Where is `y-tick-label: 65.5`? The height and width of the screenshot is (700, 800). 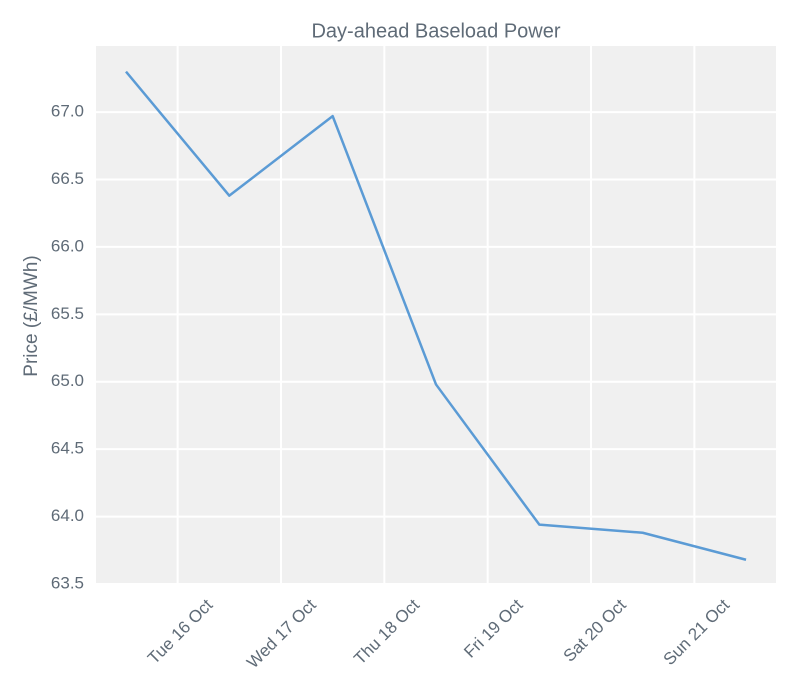 y-tick-label: 65.5 is located at coordinates (67, 313).